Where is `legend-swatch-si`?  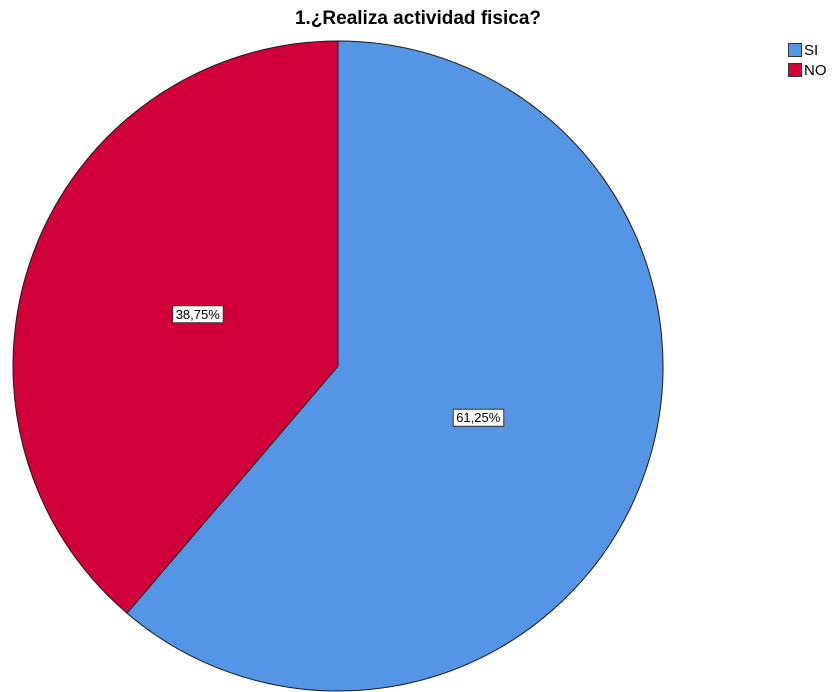 legend-swatch-si is located at coordinates (795, 50).